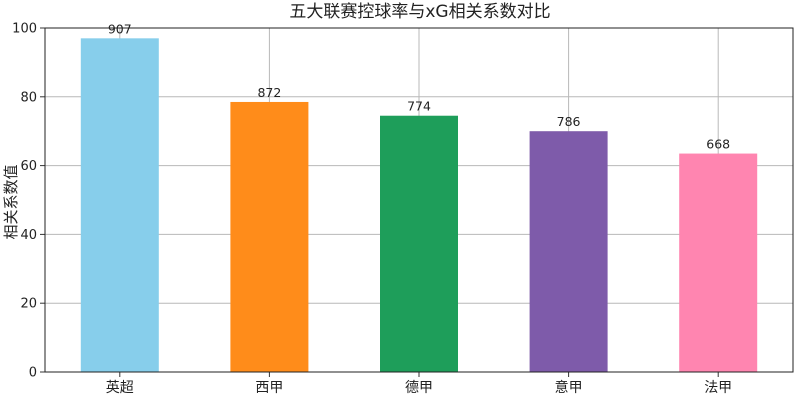 The height and width of the screenshot is (400, 800). What do you see at coordinates (419, 388) in the screenshot?
I see `x-tick-label: 德甲` at bounding box center [419, 388].